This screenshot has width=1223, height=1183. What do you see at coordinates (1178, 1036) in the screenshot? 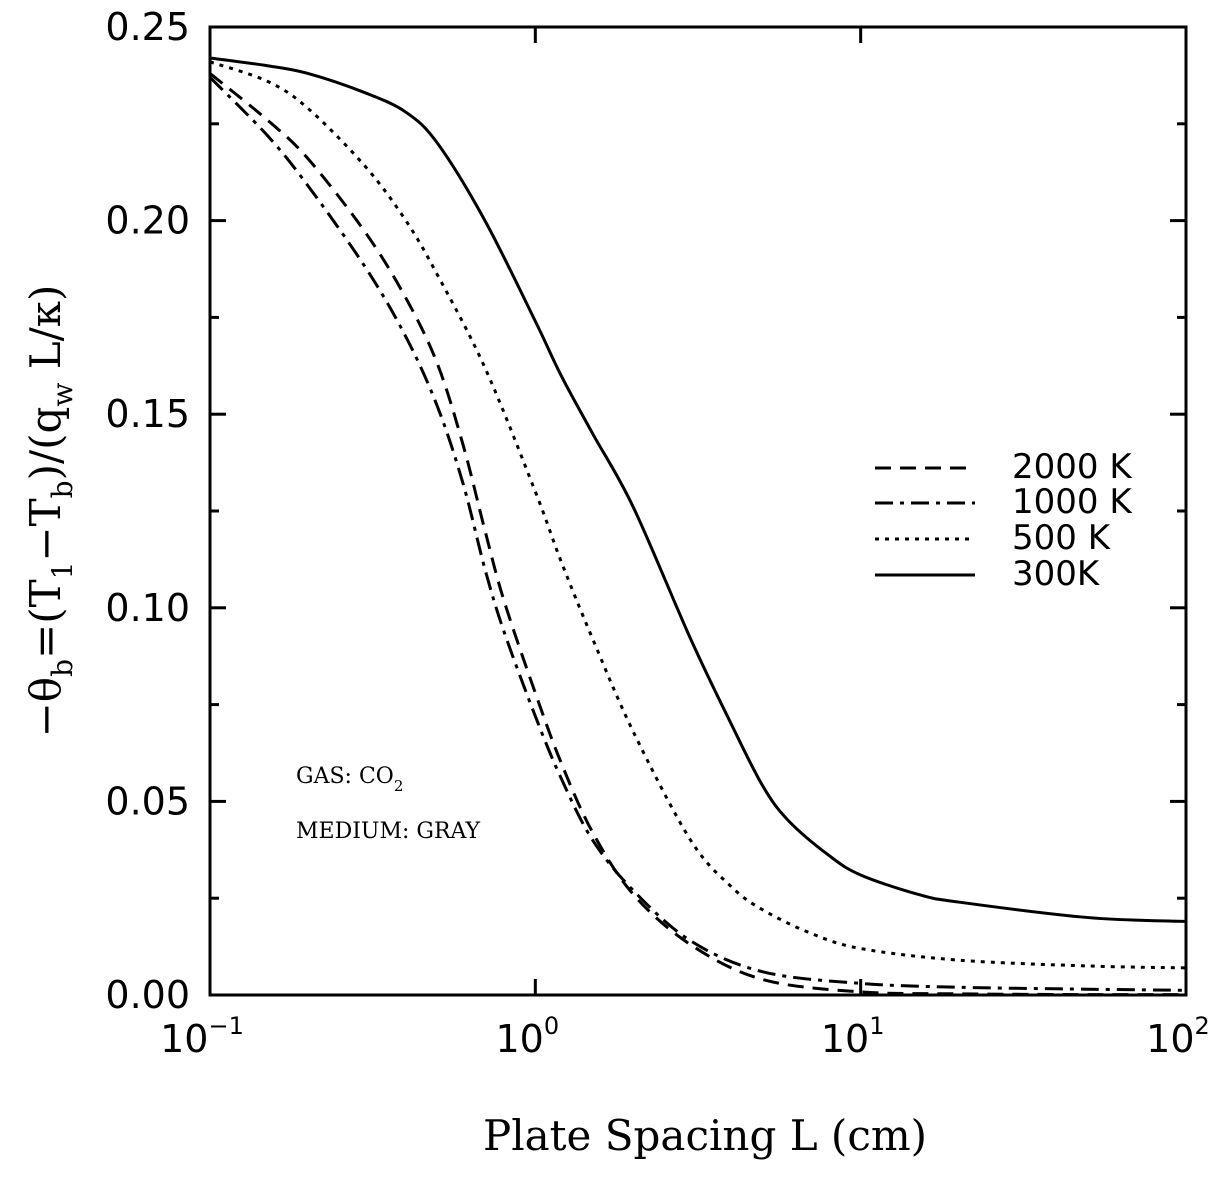
I see `x-tick-label: 10²` at bounding box center [1178, 1036].